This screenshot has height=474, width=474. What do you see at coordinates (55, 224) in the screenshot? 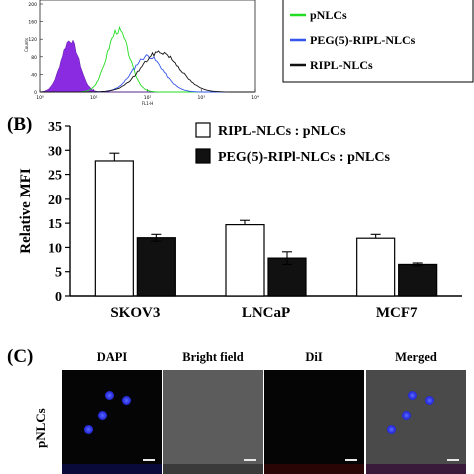
I see `y-tick-label: 15` at bounding box center [55, 224].